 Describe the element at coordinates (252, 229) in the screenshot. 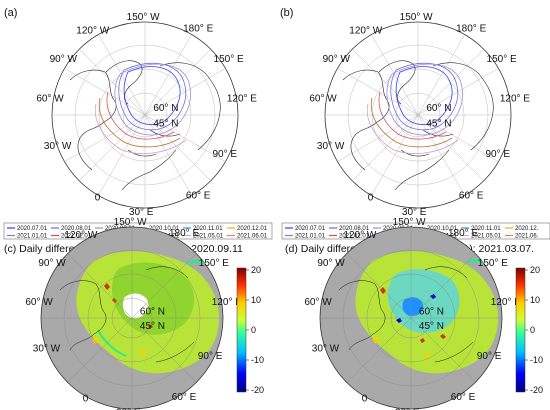

I see `legend-label: 2020.12.01` at that location.